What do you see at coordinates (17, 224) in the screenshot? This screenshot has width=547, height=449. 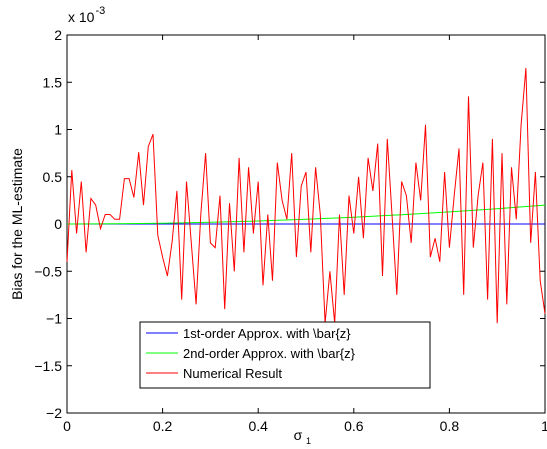 I see `y-axis-label: Bias for the ML-estimate` at bounding box center [17, 224].